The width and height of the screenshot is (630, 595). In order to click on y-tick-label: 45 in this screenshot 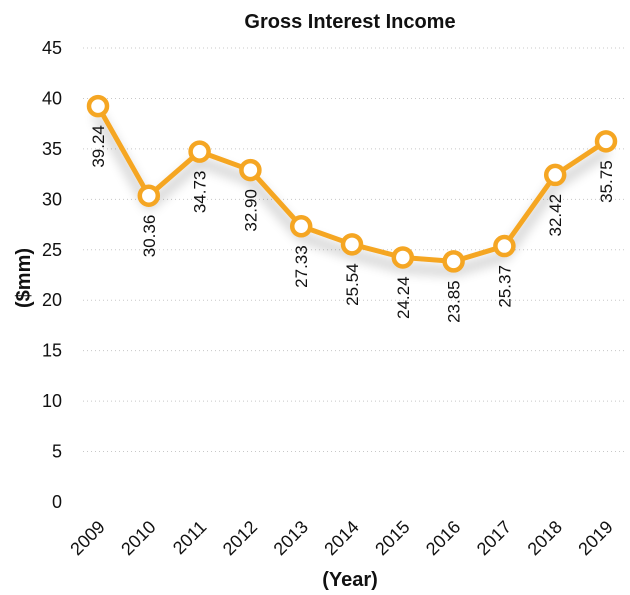, I will do `click(52, 48)`.